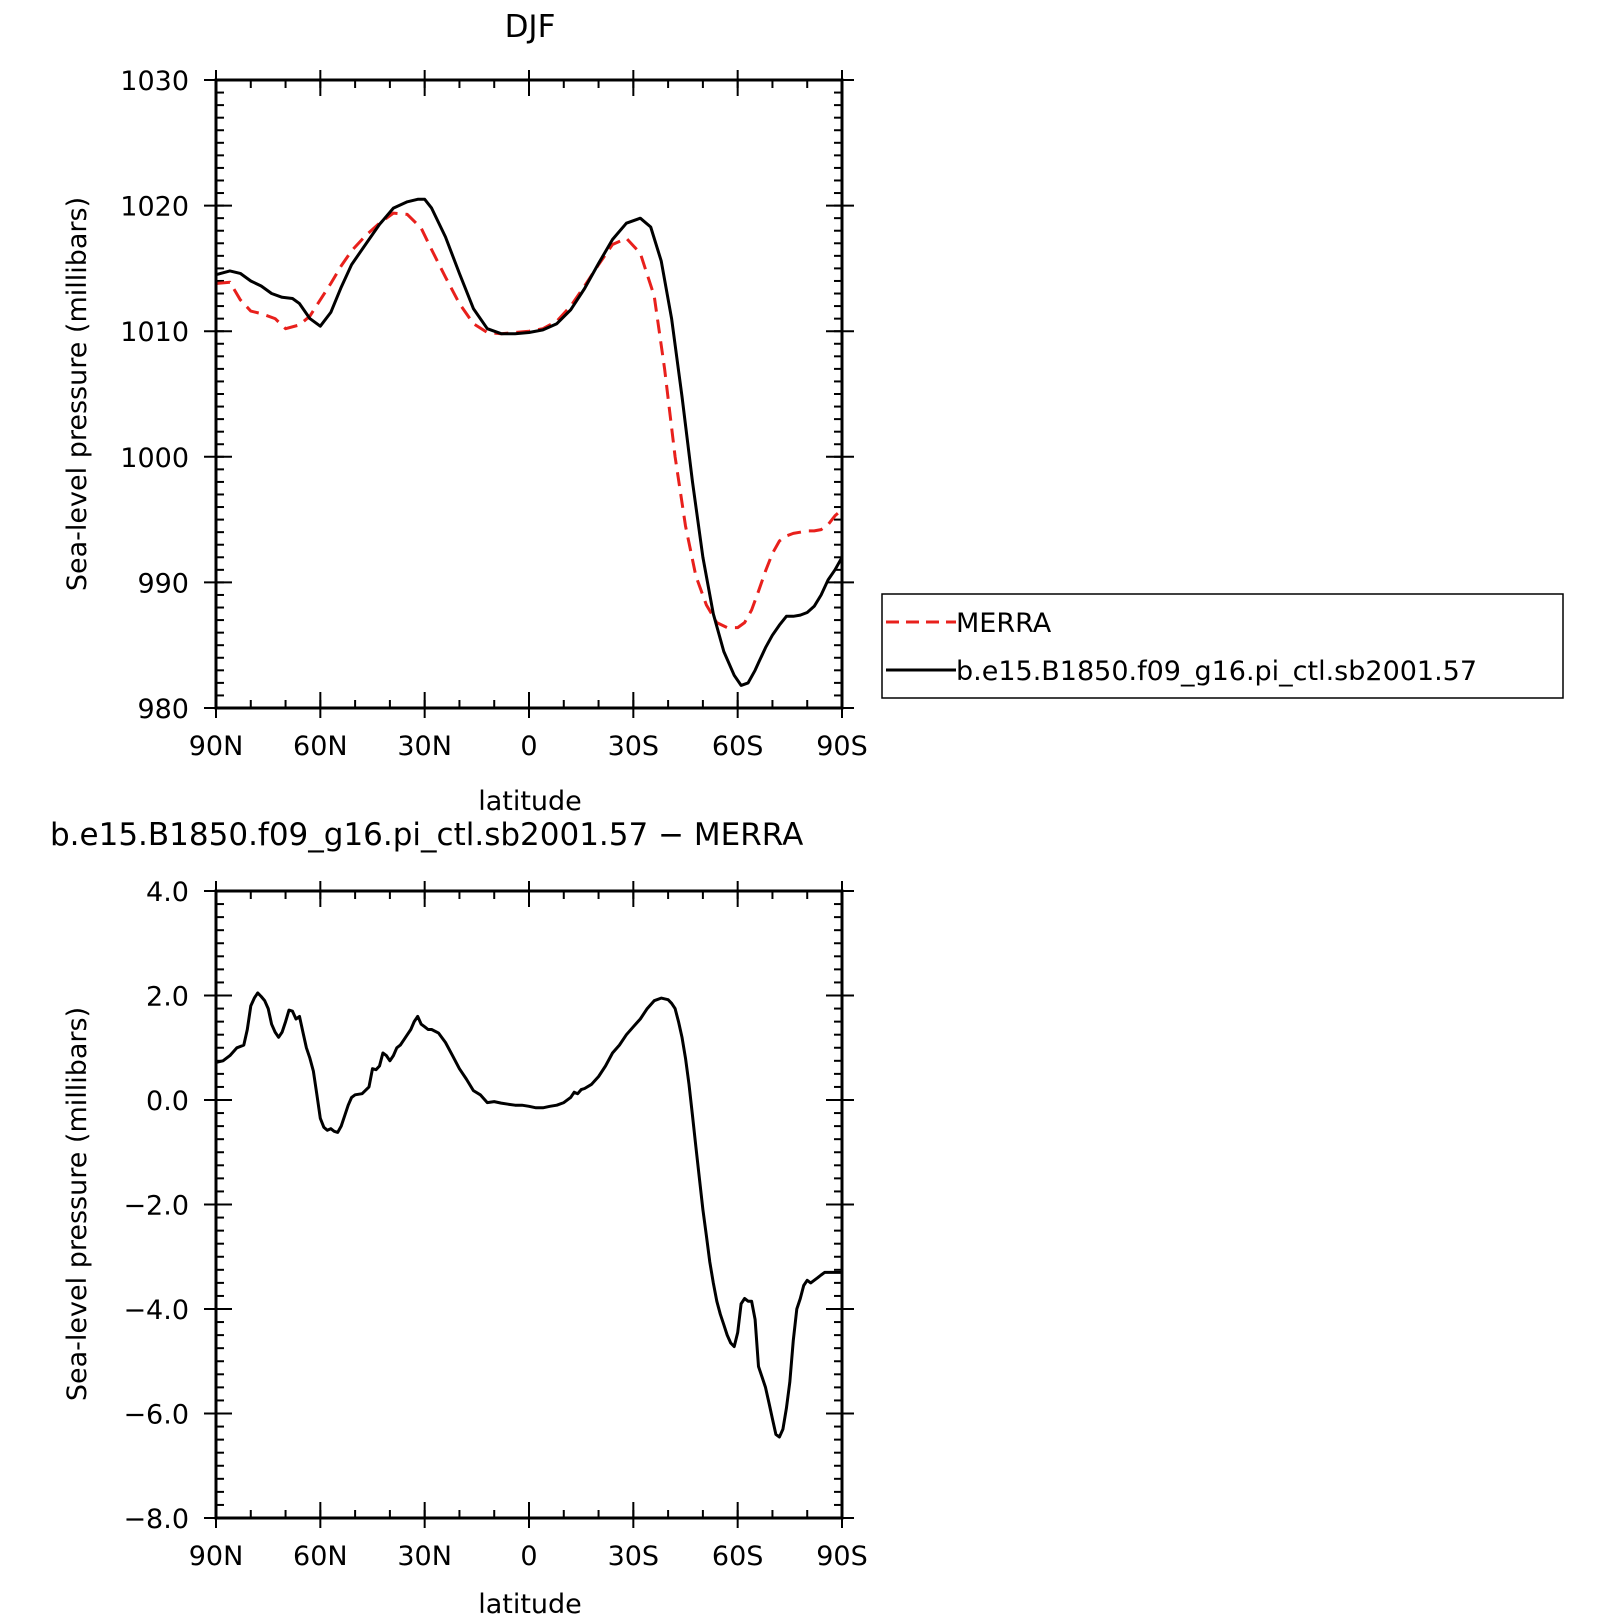 This screenshot has width=1616, height=1619. Describe the element at coordinates (167, 1101) in the screenshot. I see `bottom-y-tick-label: 0.0` at that location.